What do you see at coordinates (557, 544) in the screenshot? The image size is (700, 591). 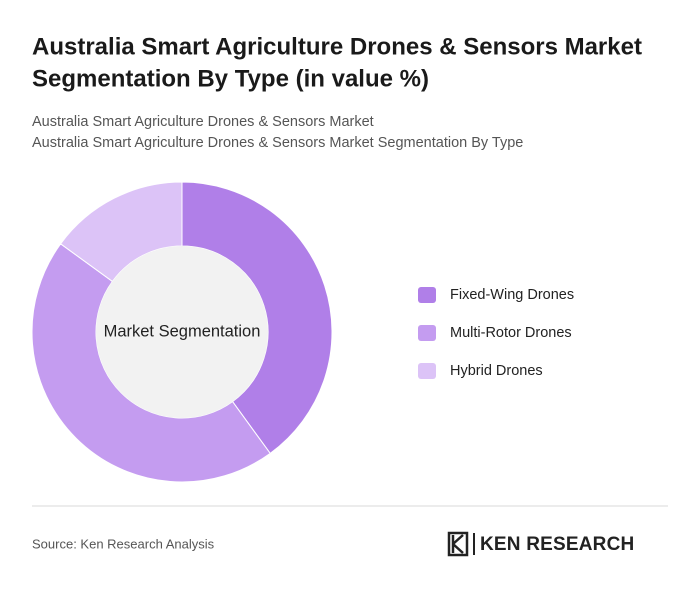 I see `logo-text: KEN RESEARCH` at bounding box center [557, 544].